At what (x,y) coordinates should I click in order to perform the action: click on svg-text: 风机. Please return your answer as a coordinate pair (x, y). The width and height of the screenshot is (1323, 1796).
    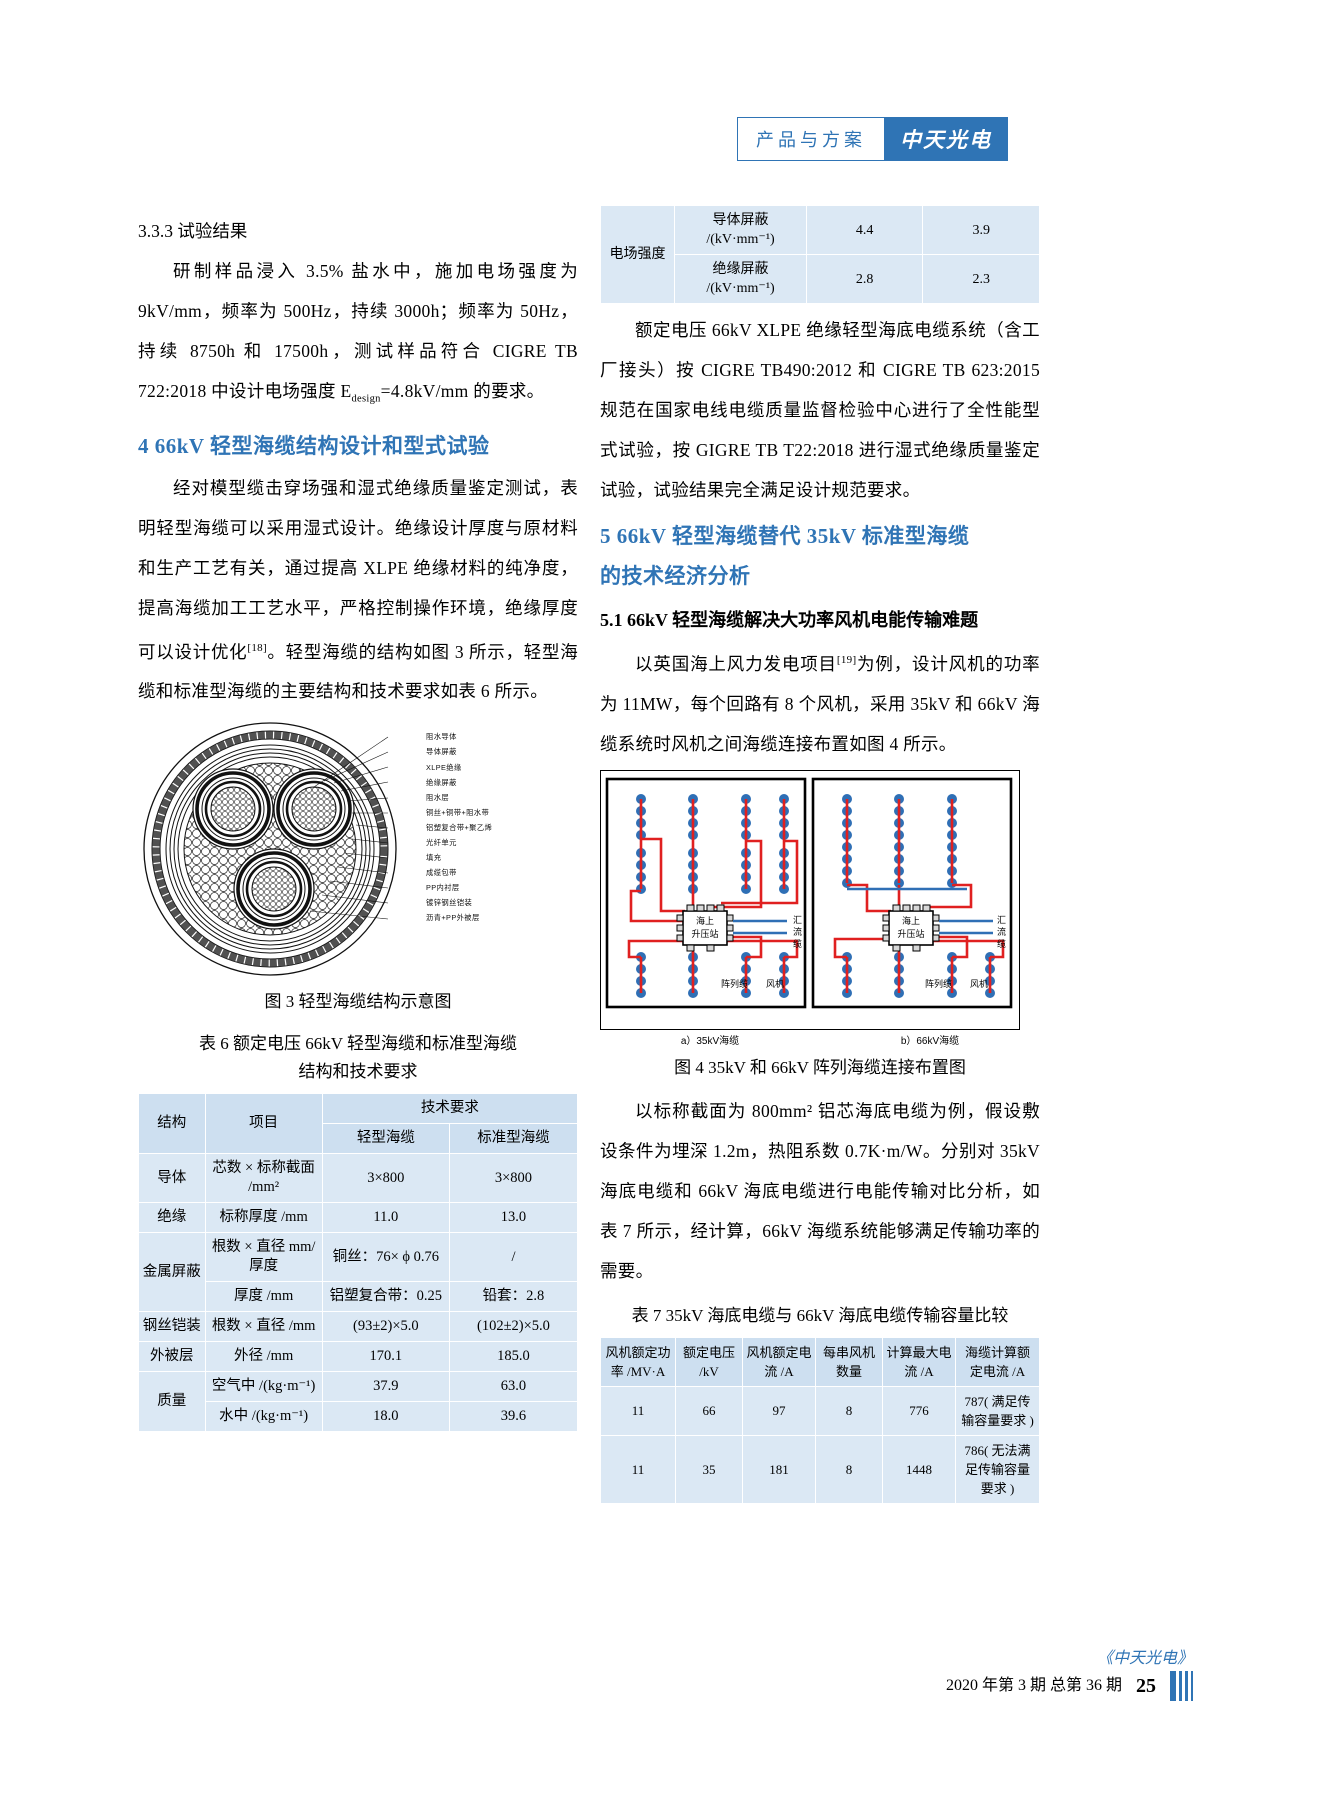
    Looking at the image, I should click on (979, 984).